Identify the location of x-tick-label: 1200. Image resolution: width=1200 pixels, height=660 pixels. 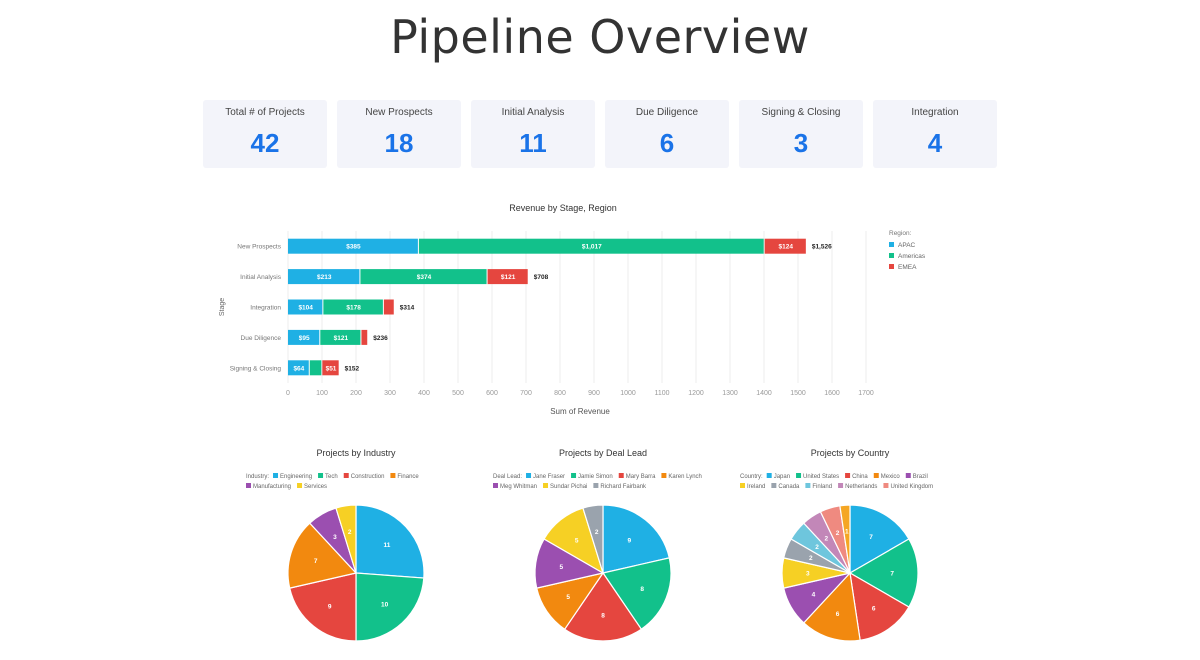
(696, 393).